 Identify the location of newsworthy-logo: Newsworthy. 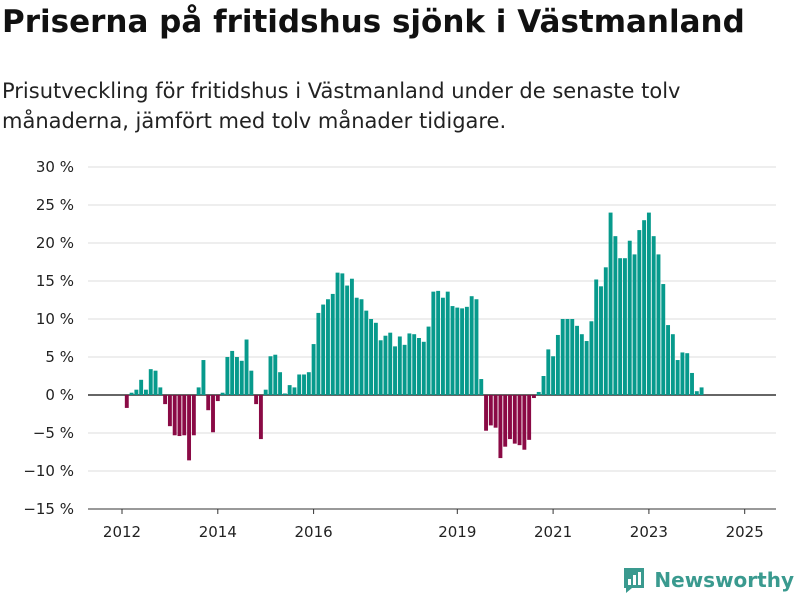
(708, 580).